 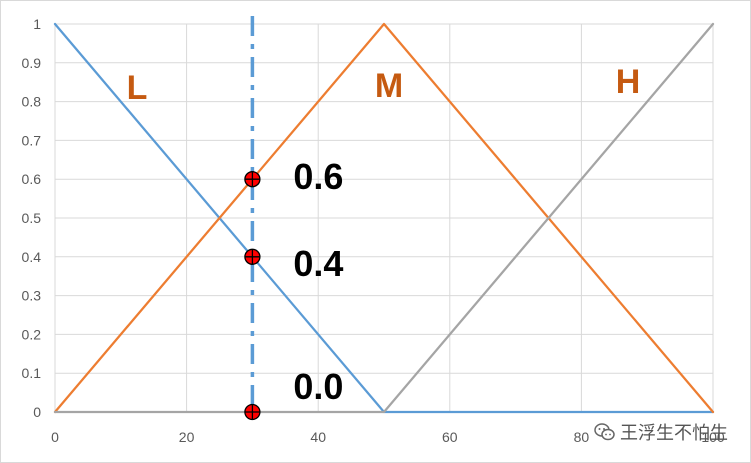 What do you see at coordinates (137, 88) in the screenshot?
I see `series-label-L: L` at bounding box center [137, 88].